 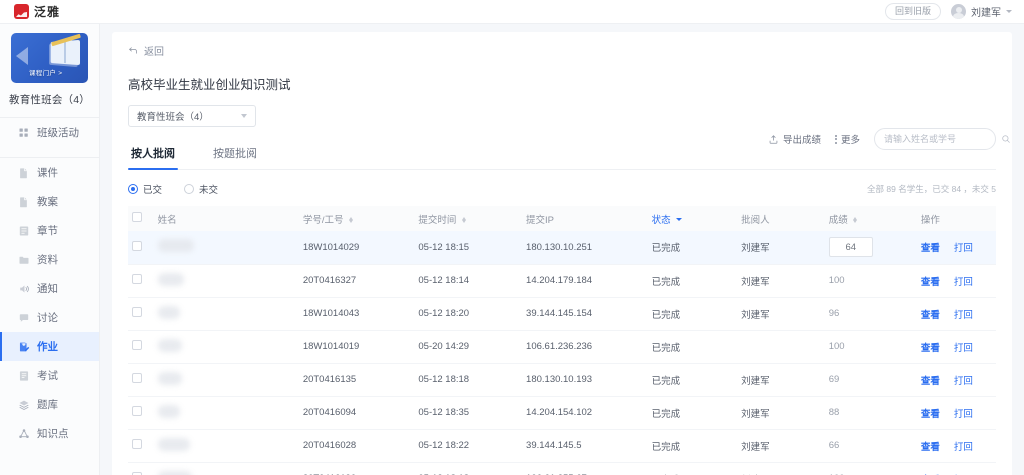 I want to click on search-input, so click(x=942, y=139).